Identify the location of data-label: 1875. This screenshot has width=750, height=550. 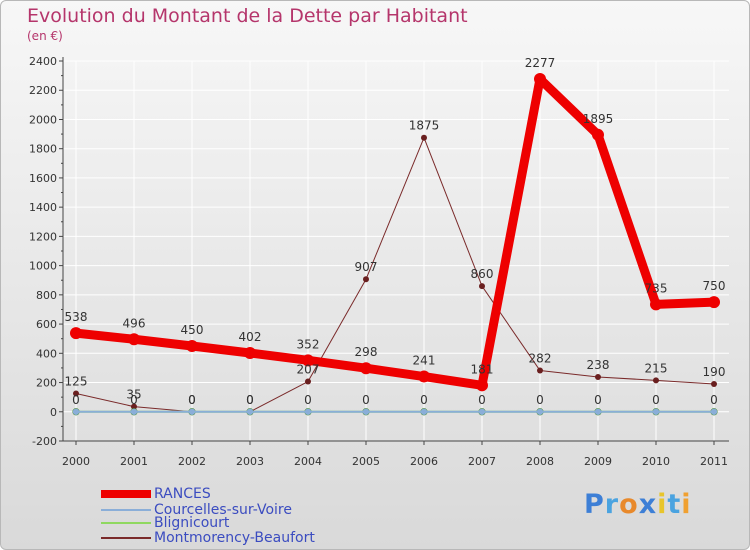
(424, 126).